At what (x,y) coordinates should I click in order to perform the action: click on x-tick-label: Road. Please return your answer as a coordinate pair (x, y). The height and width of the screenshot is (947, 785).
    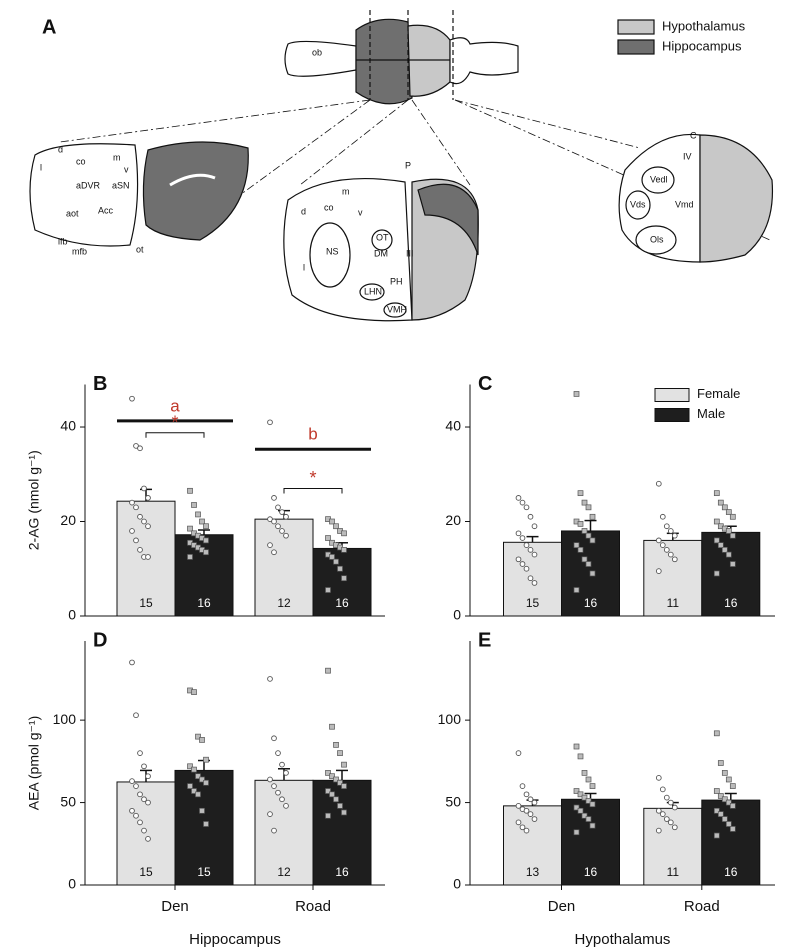
    Looking at the image, I should click on (702, 906).